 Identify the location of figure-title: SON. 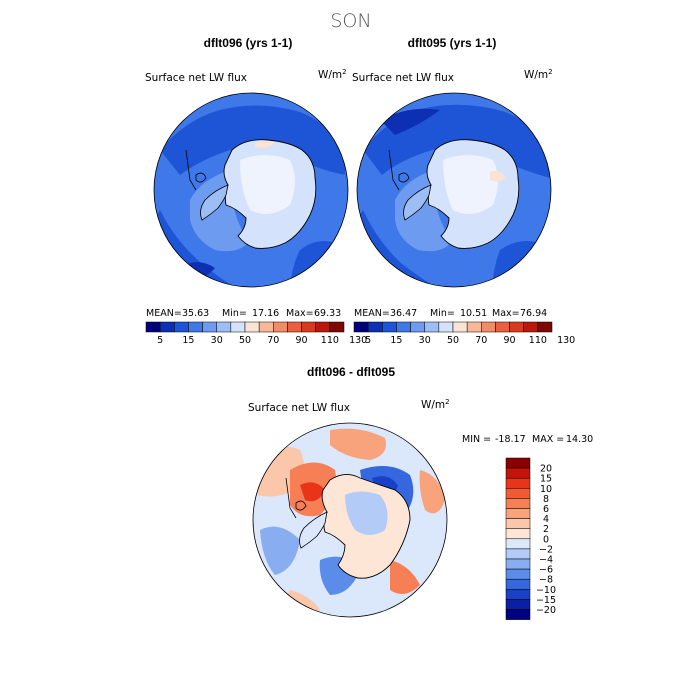
(350, 21).